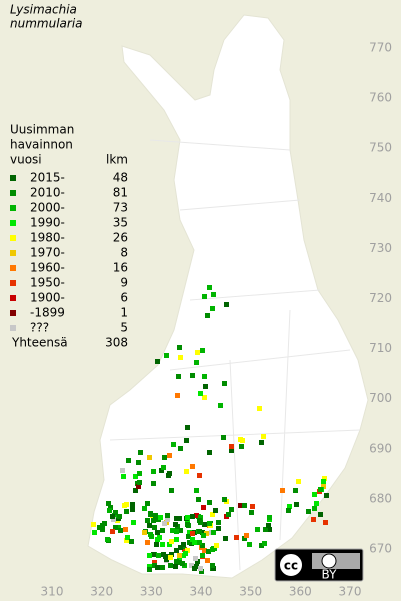  Describe the element at coordinates (380, 398) in the screenshot. I see `y-tick-label: 700` at that location.